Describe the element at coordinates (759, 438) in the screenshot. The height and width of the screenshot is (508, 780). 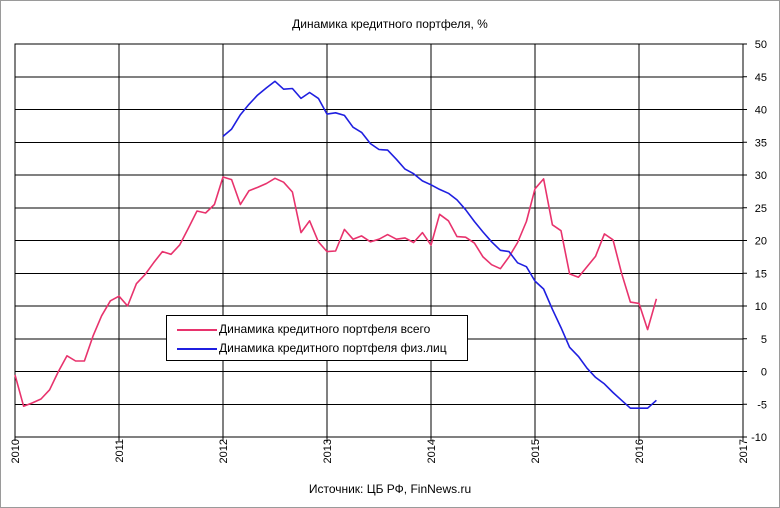
I see `y-tick-label: -10` at that location.